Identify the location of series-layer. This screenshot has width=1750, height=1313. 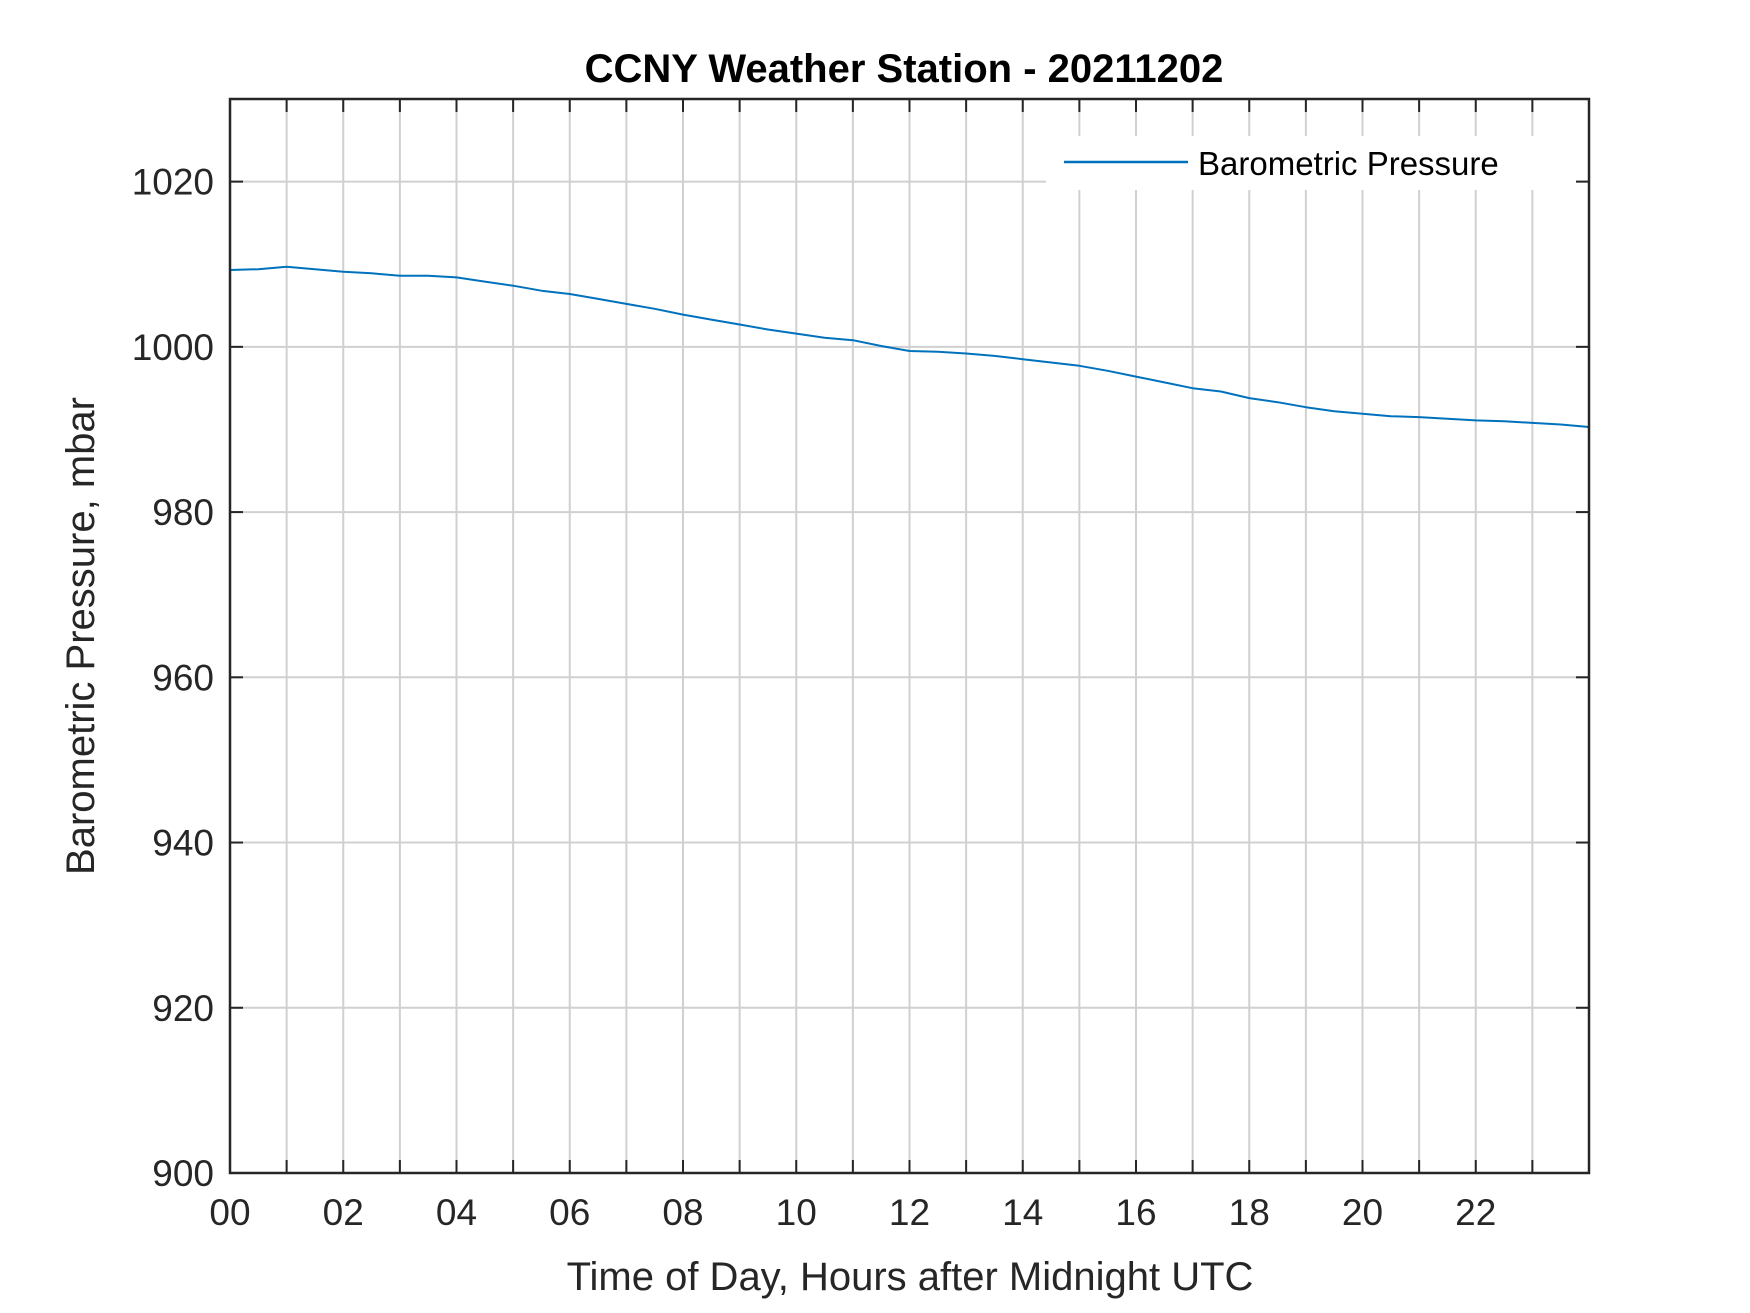
(909, 346).